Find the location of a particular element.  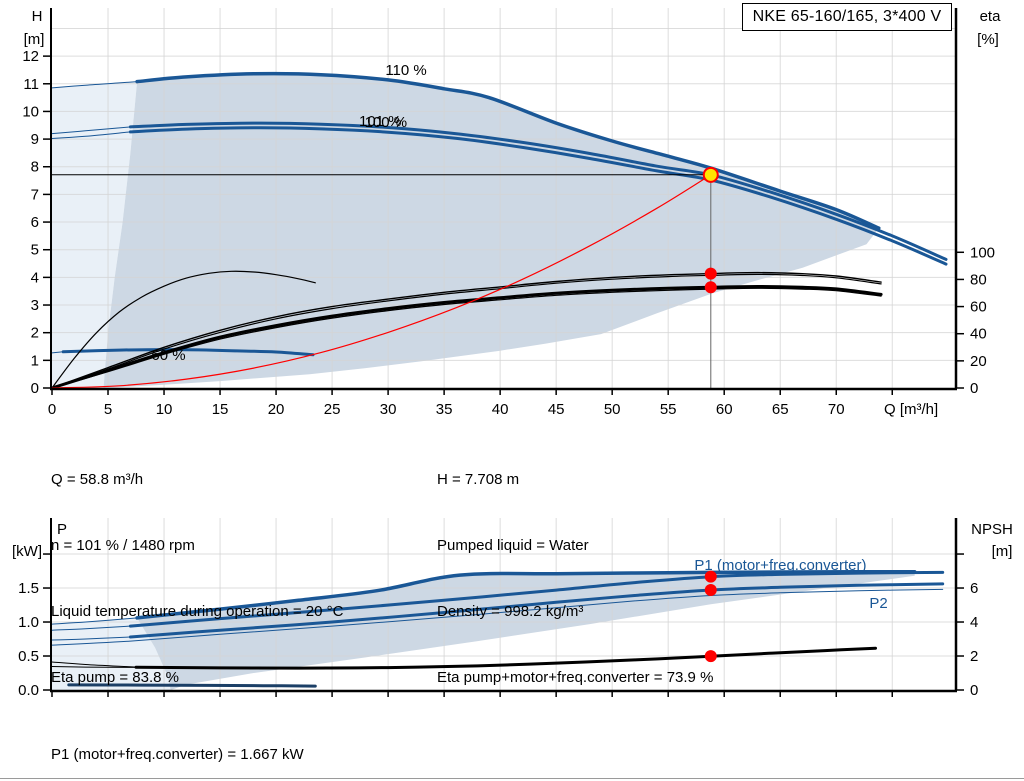

svg-text: 65 is located at coordinates (780, 409).